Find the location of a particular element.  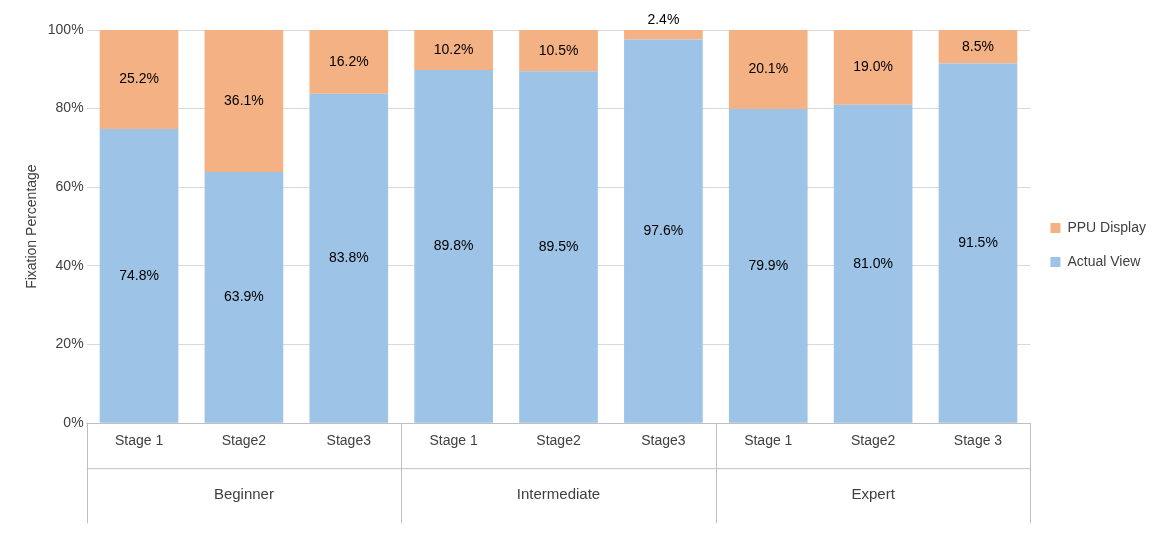

text: Expert is located at coordinates (873, 494).